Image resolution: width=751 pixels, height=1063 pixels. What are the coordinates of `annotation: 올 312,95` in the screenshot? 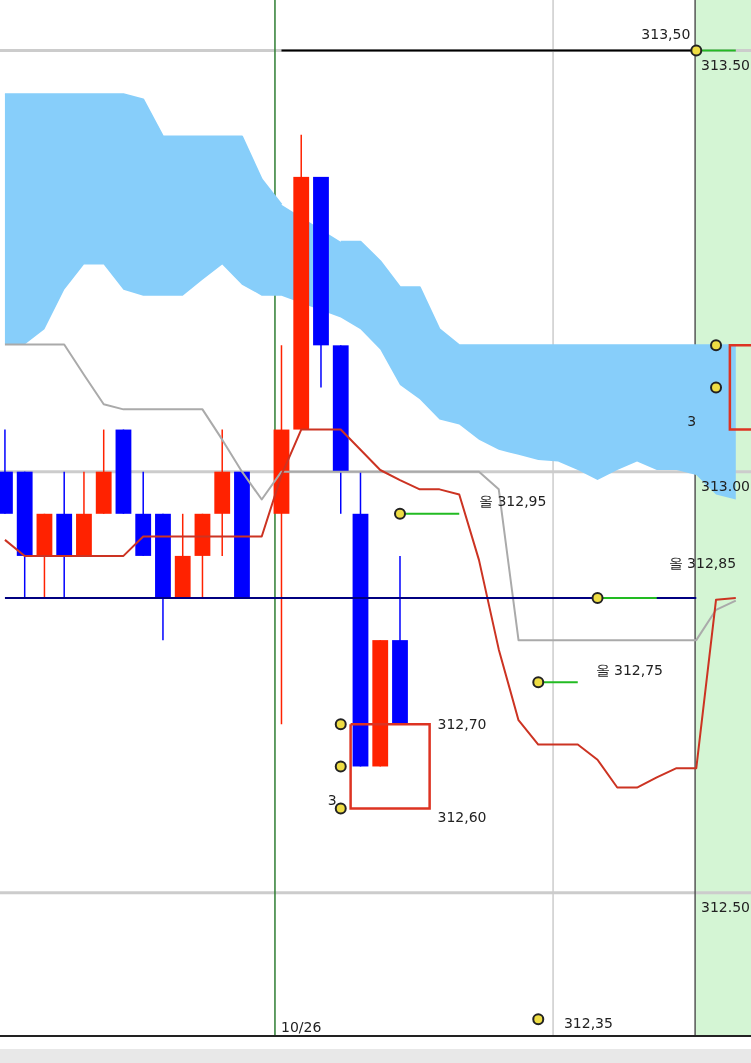 It's located at (513, 501).